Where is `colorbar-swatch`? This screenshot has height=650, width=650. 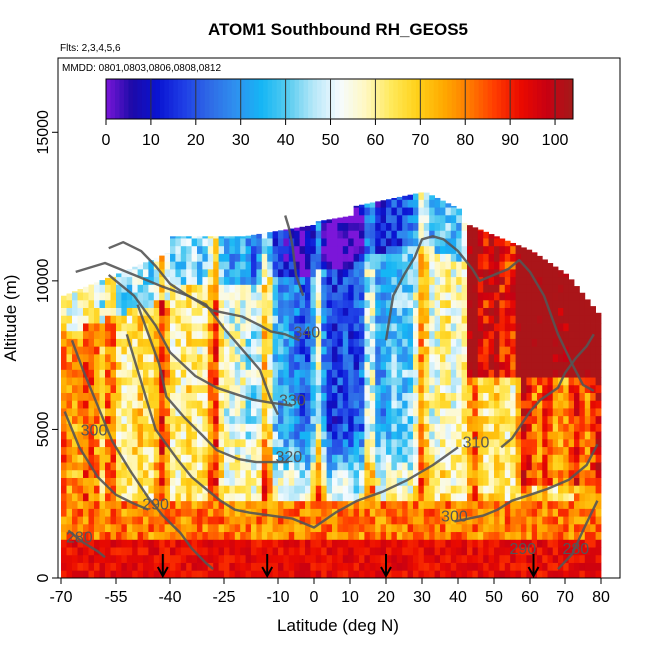 colorbar-swatch is located at coordinates (185, 99).